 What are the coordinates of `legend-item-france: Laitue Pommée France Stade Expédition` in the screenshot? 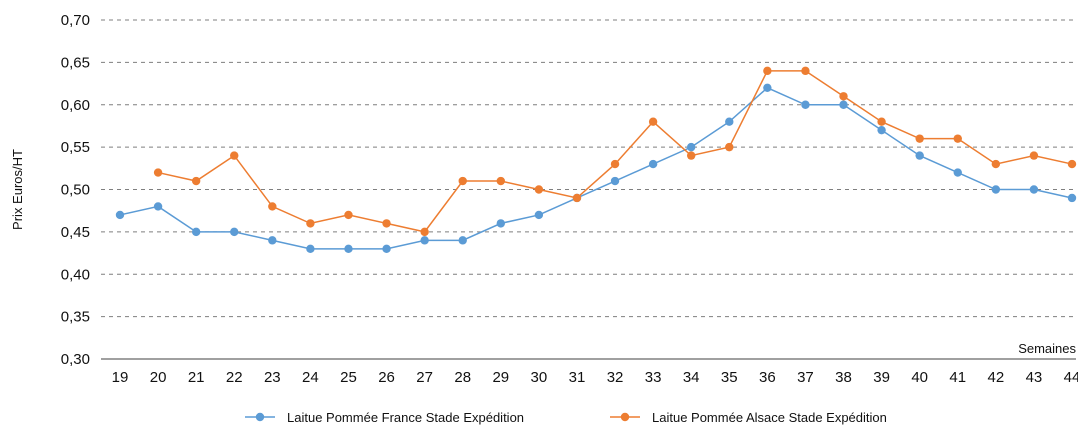 It's located at (384, 417).